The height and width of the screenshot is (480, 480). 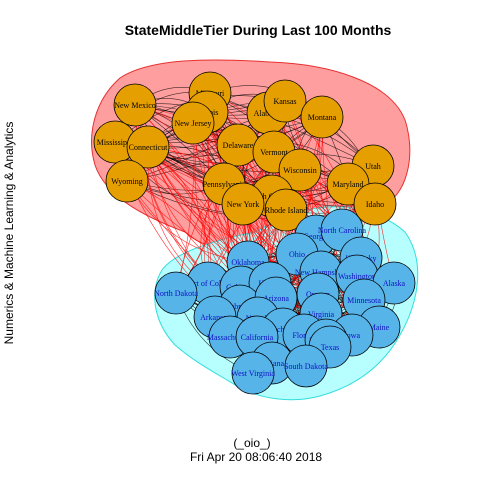 I want to click on node-label: Wyoming, so click(x=127, y=181).